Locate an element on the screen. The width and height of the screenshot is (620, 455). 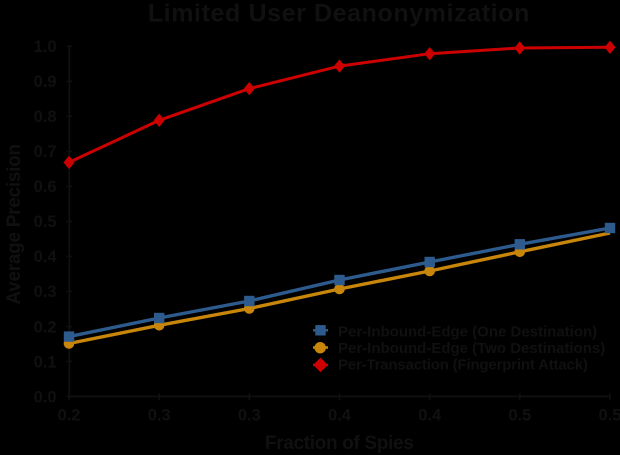
svg-text: 0.8 is located at coordinates (45, 117).